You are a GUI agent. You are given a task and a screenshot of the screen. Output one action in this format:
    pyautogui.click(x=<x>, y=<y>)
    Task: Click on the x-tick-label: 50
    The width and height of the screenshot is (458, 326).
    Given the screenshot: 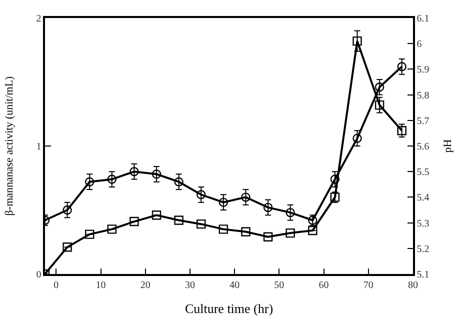 What is the action you would take?
    pyautogui.click(x=279, y=285)
    